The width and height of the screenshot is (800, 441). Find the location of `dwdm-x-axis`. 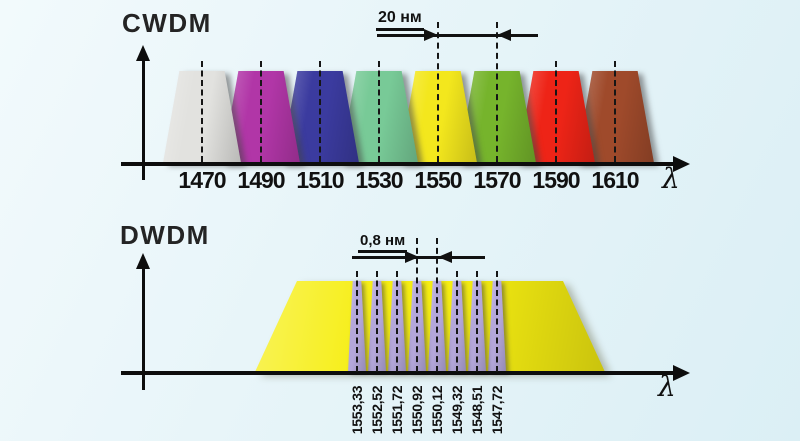

dwdm-x-axis is located at coordinates (399, 373).